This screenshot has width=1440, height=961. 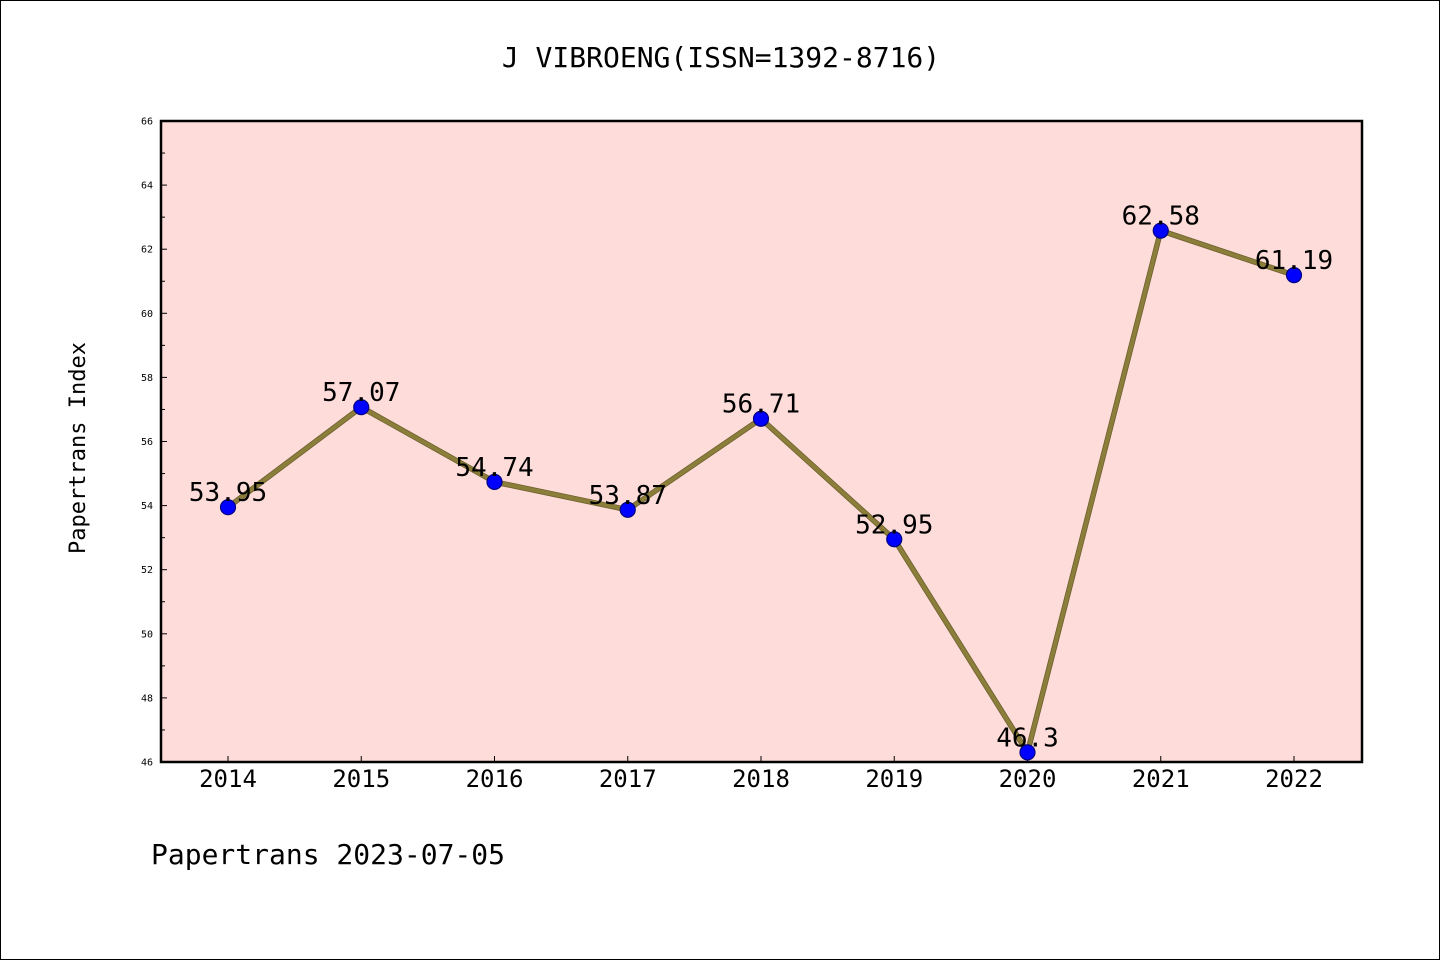 What do you see at coordinates (147, 442) in the screenshot?
I see `y-tick-label: 56` at bounding box center [147, 442].